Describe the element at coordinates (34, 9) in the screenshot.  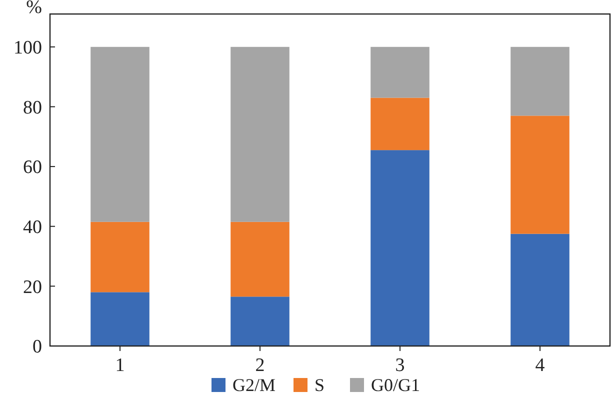
I see `y-axis-title: %` at that location.